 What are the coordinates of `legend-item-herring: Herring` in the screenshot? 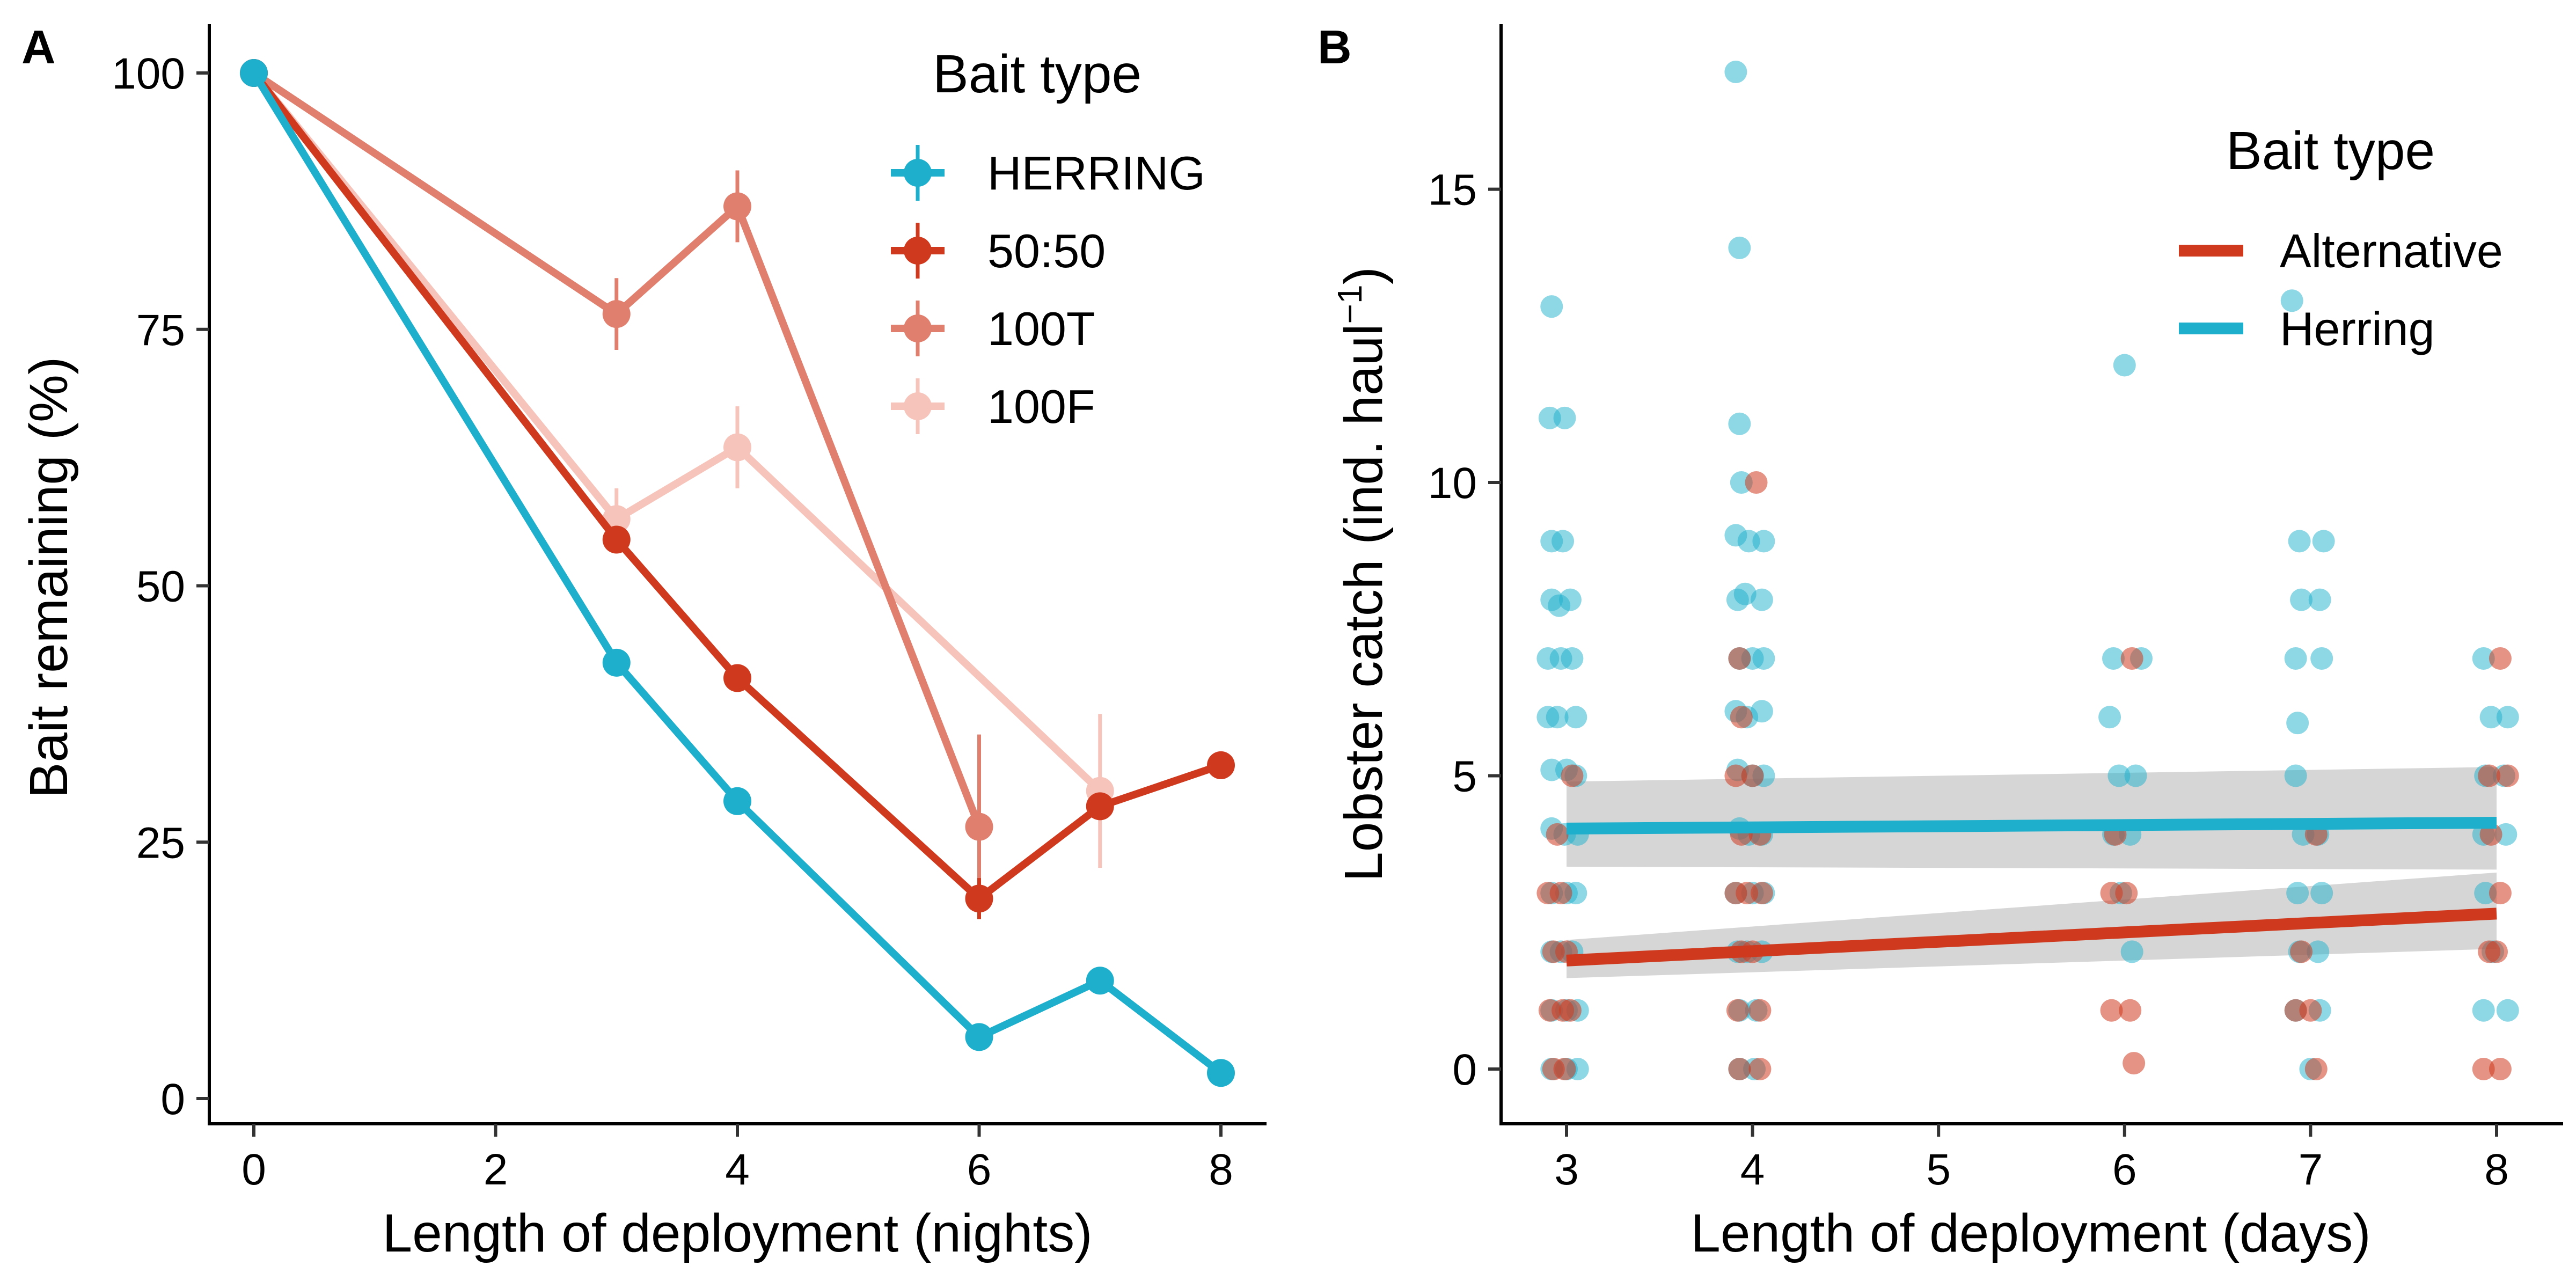 It's located at (2307, 328).